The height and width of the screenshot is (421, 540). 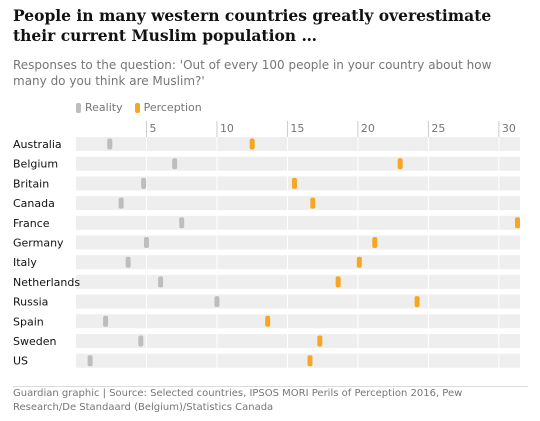 I want to click on category-label: US, so click(x=20, y=361).